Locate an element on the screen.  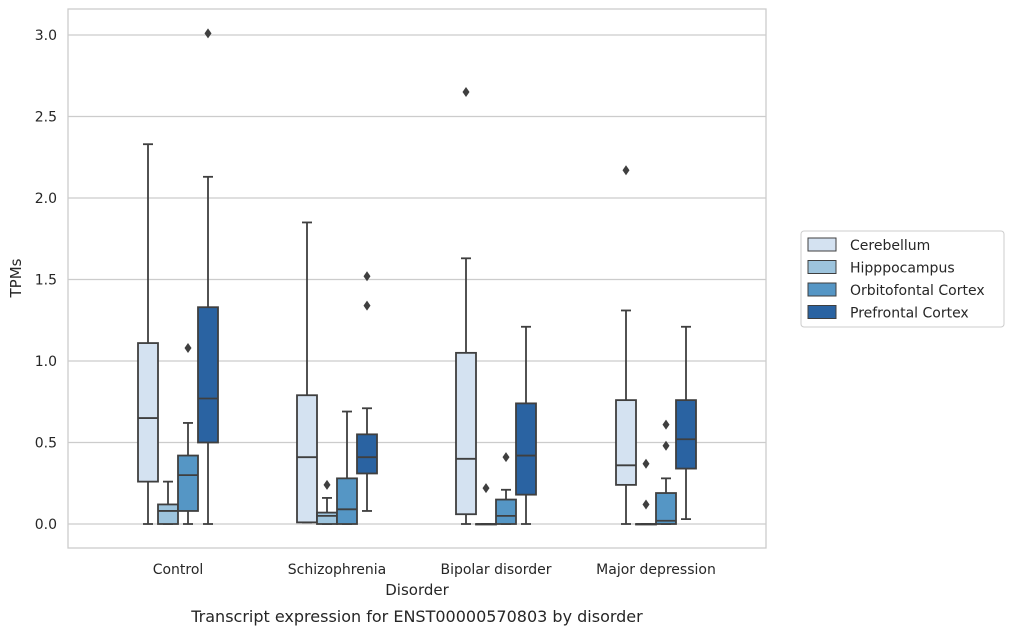
legend-entry-label: Prefrontal Cortex is located at coordinates (909, 314).